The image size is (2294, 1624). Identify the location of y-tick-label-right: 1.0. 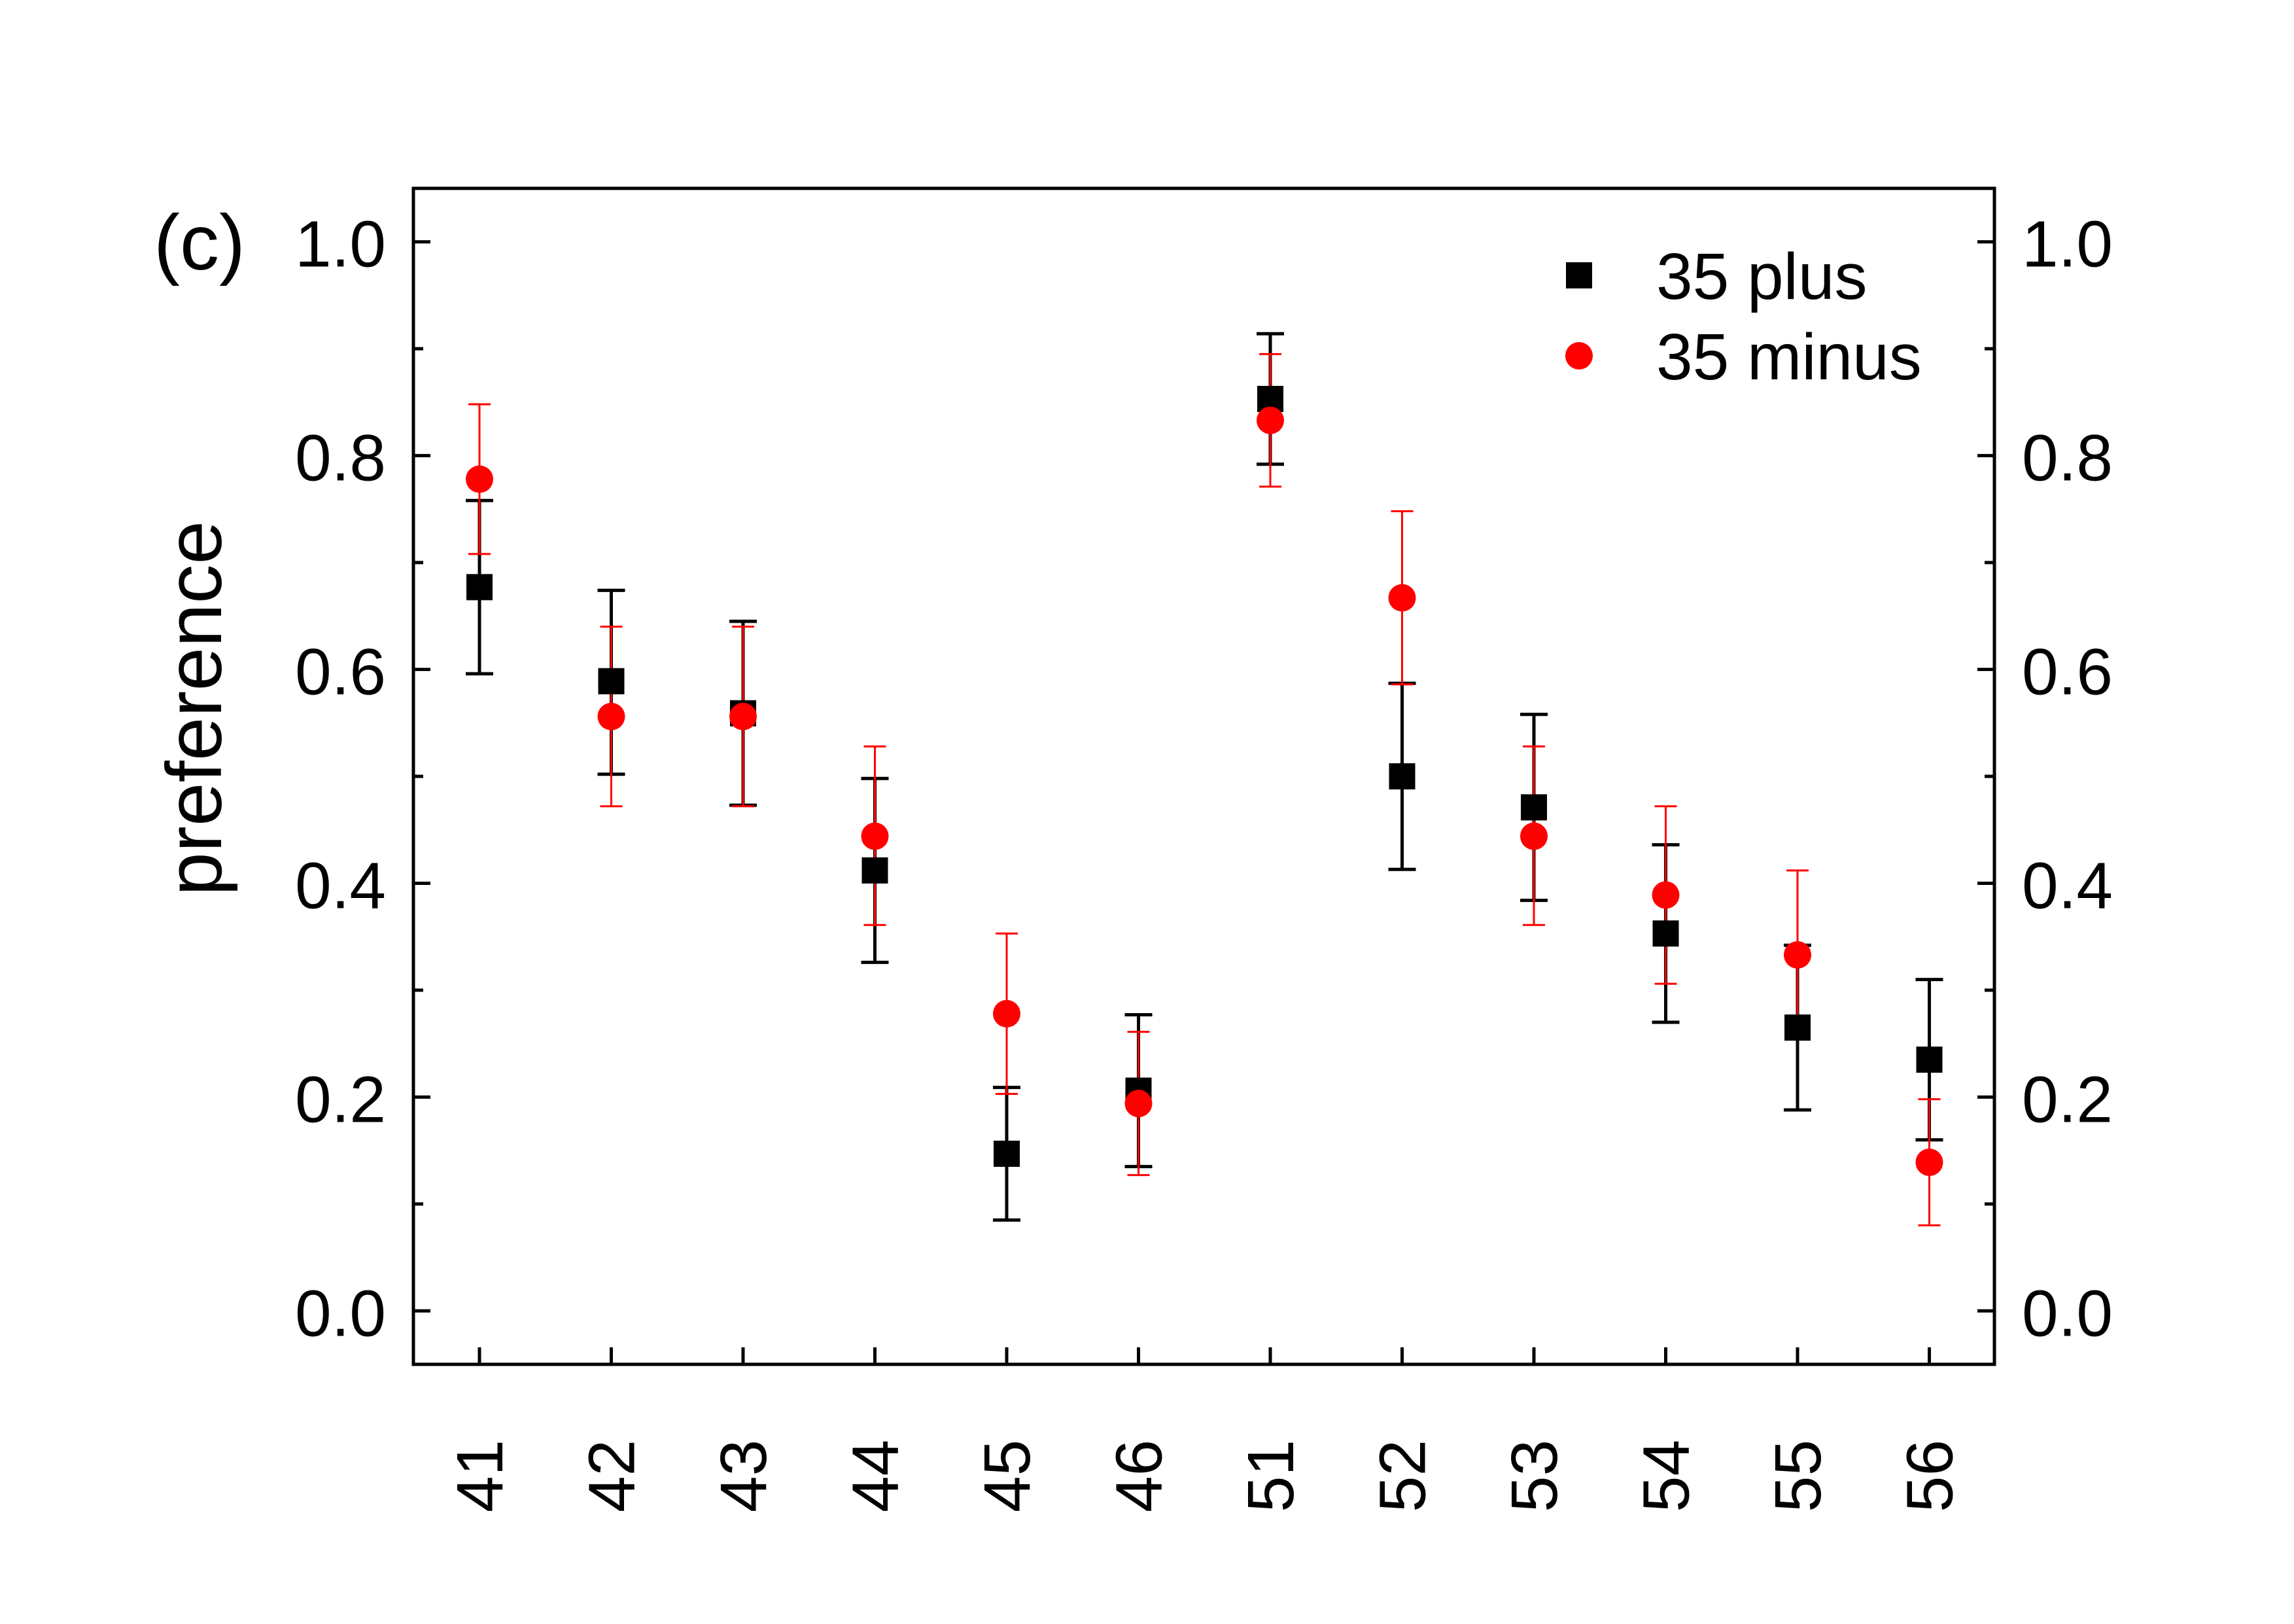
(2067, 244).